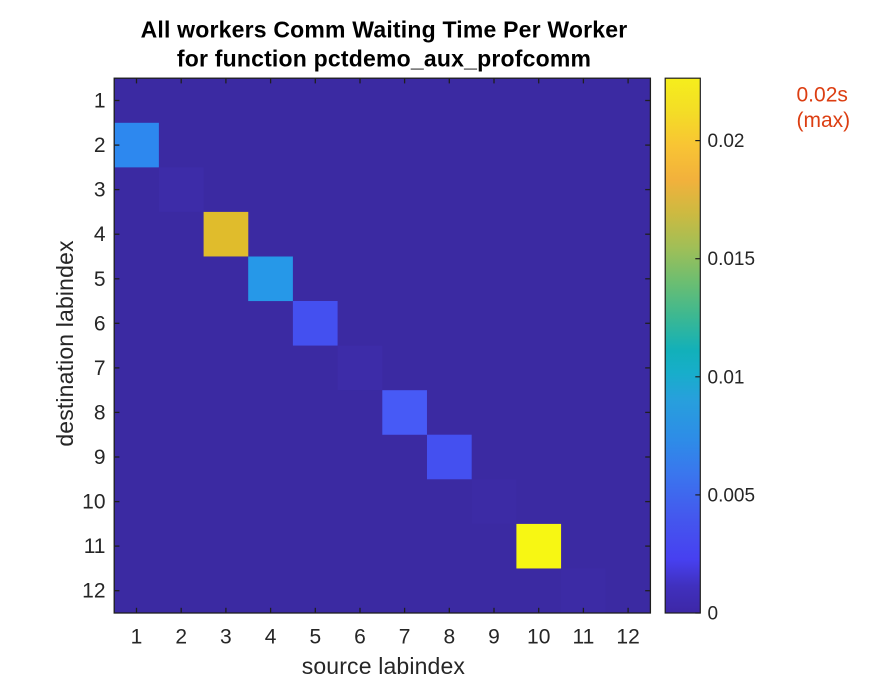  I want to click on svg-text: 0.01, so click(726, 377).